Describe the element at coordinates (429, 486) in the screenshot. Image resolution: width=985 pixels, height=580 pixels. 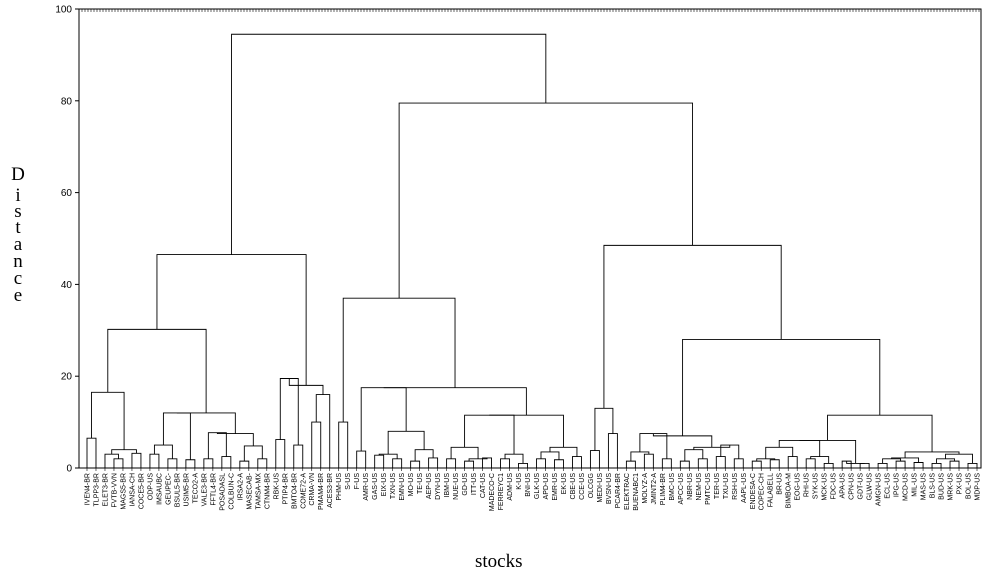
I see `leaf-label: AEP-US` at that location.